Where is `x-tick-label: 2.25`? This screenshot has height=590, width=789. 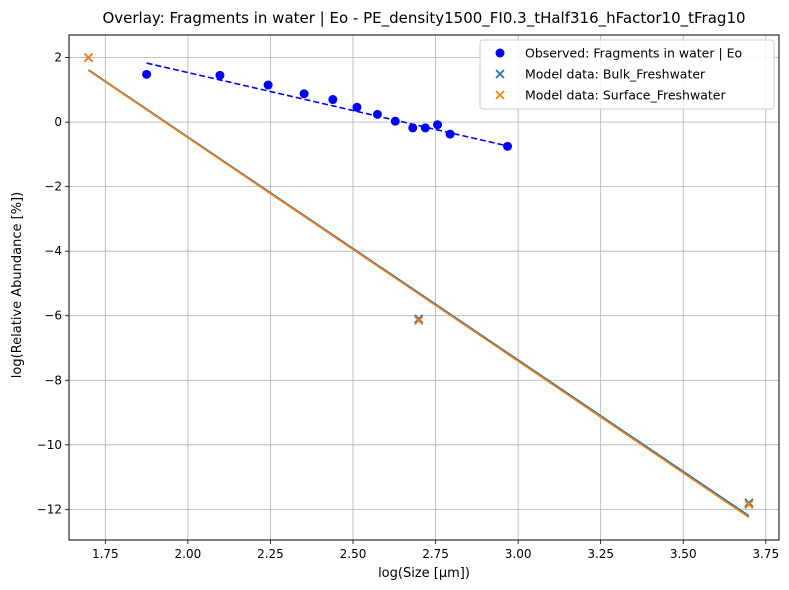
x-tick-label: 2.25 is located at coordinates (270, 554).